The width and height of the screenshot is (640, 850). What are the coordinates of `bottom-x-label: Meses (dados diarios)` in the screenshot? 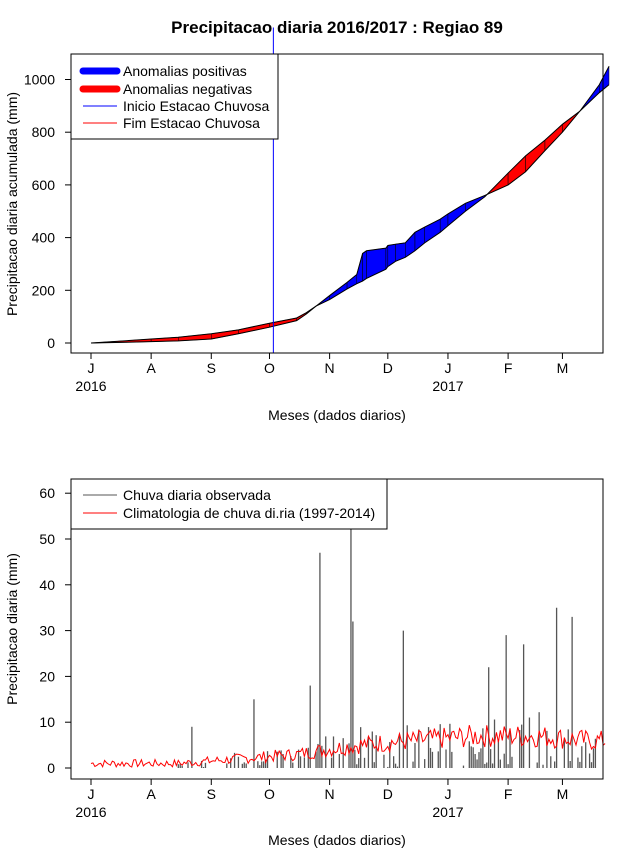 It's located at (337, 840).